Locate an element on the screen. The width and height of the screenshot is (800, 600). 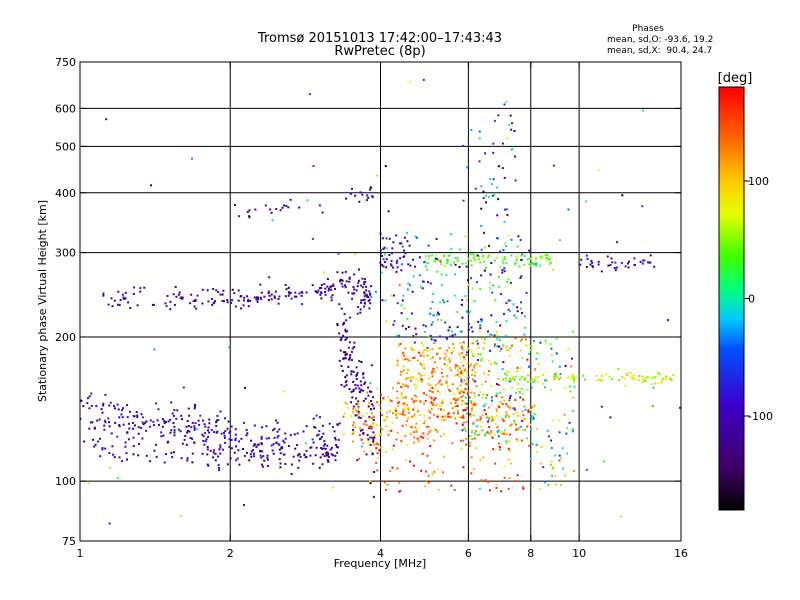
colorbar-tick-label: 100 is located at coordinates (758, 181).